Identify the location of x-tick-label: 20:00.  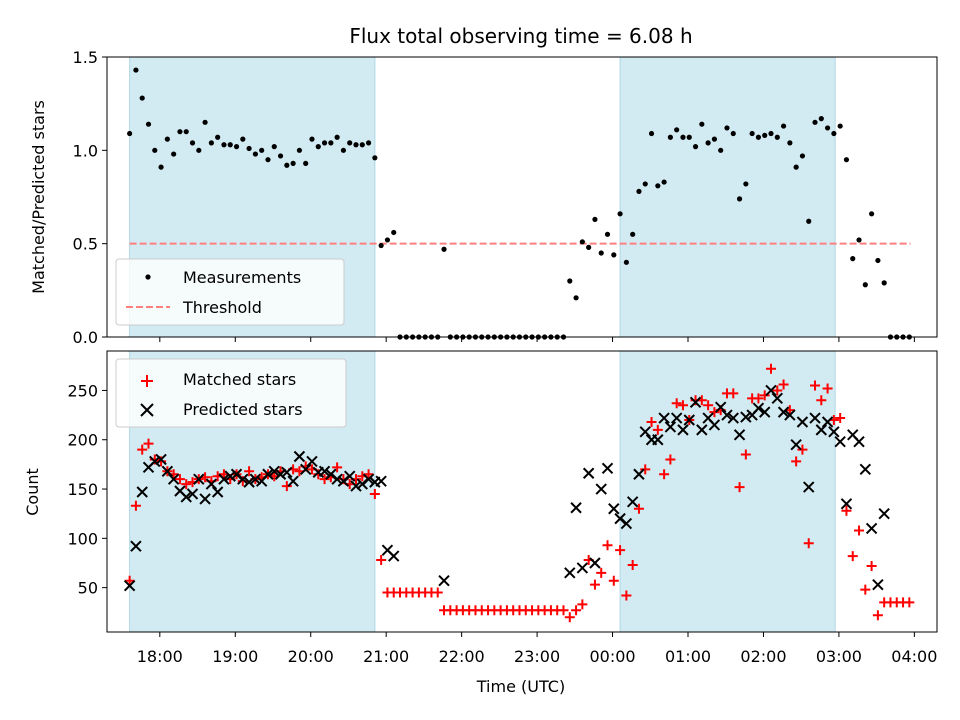
(311, 656).